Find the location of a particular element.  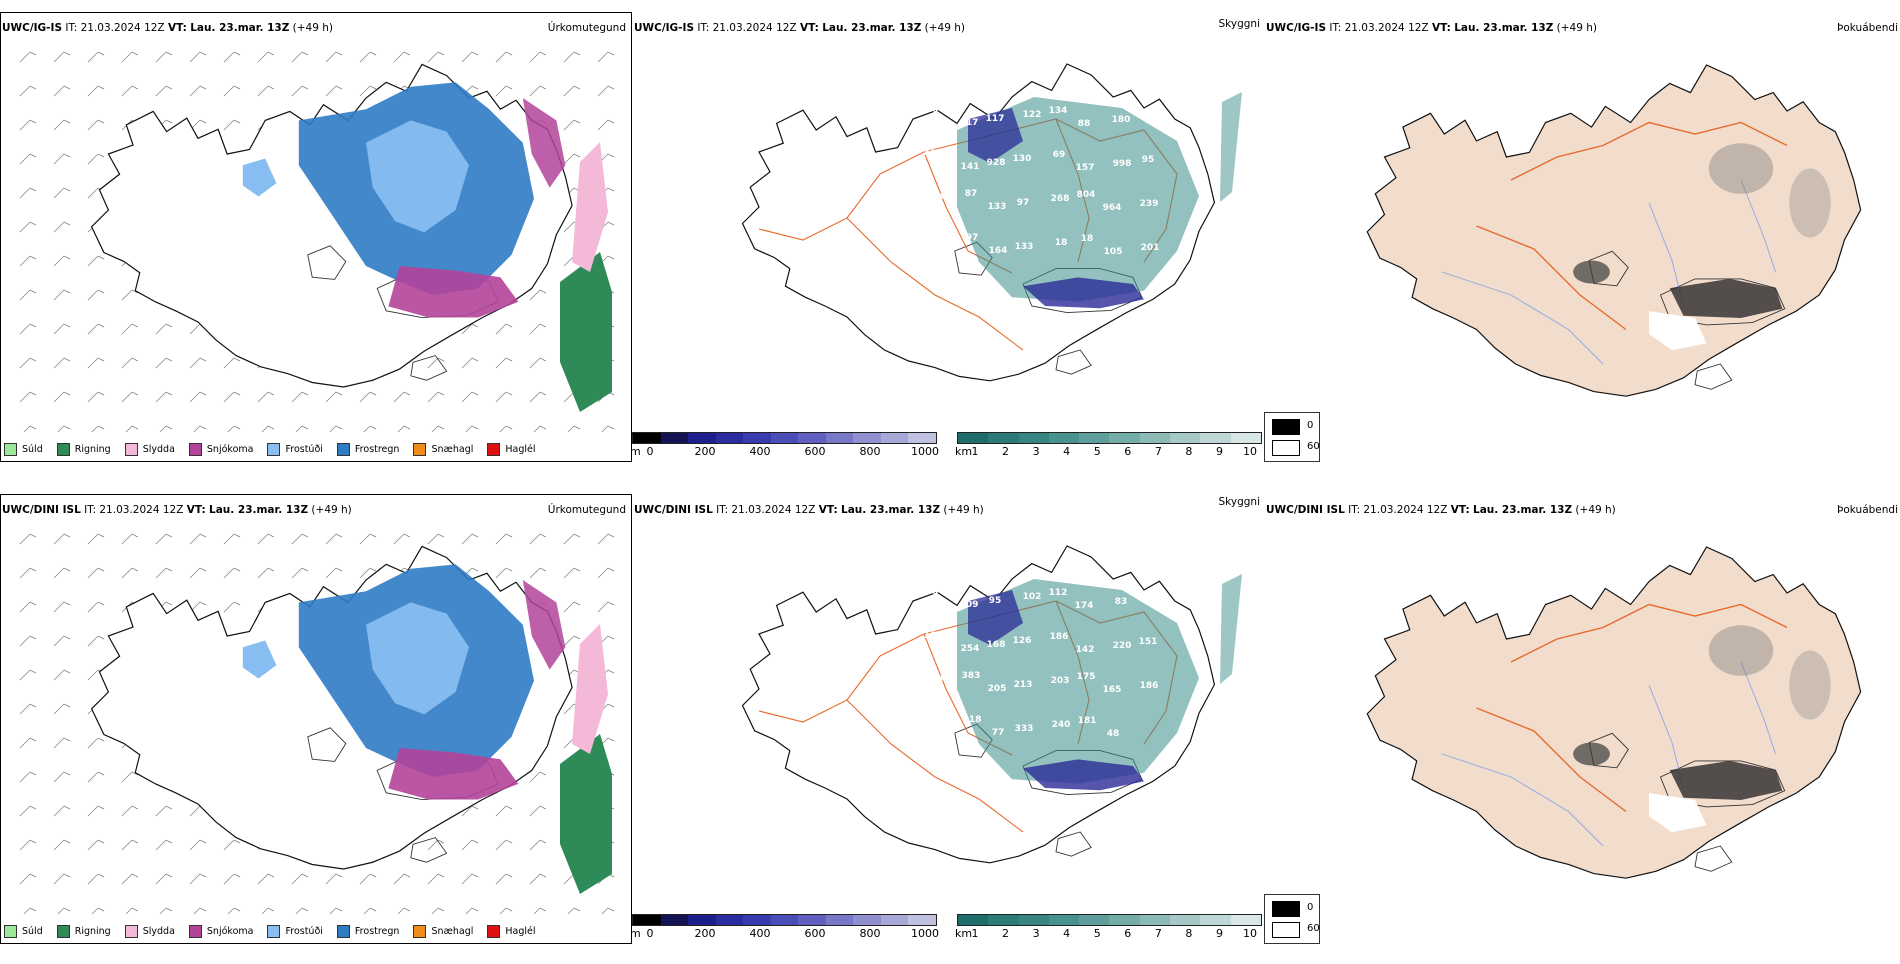

low-cloud-area is located at coordinates (1083, 293).